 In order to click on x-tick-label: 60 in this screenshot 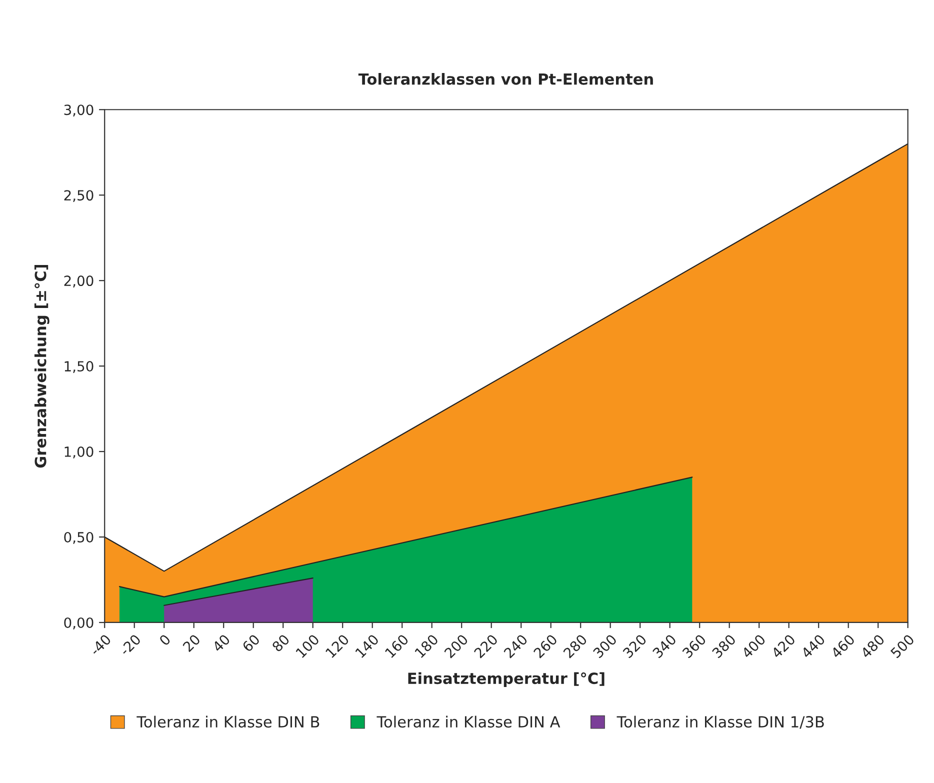, I will do `click(251, 643)`.